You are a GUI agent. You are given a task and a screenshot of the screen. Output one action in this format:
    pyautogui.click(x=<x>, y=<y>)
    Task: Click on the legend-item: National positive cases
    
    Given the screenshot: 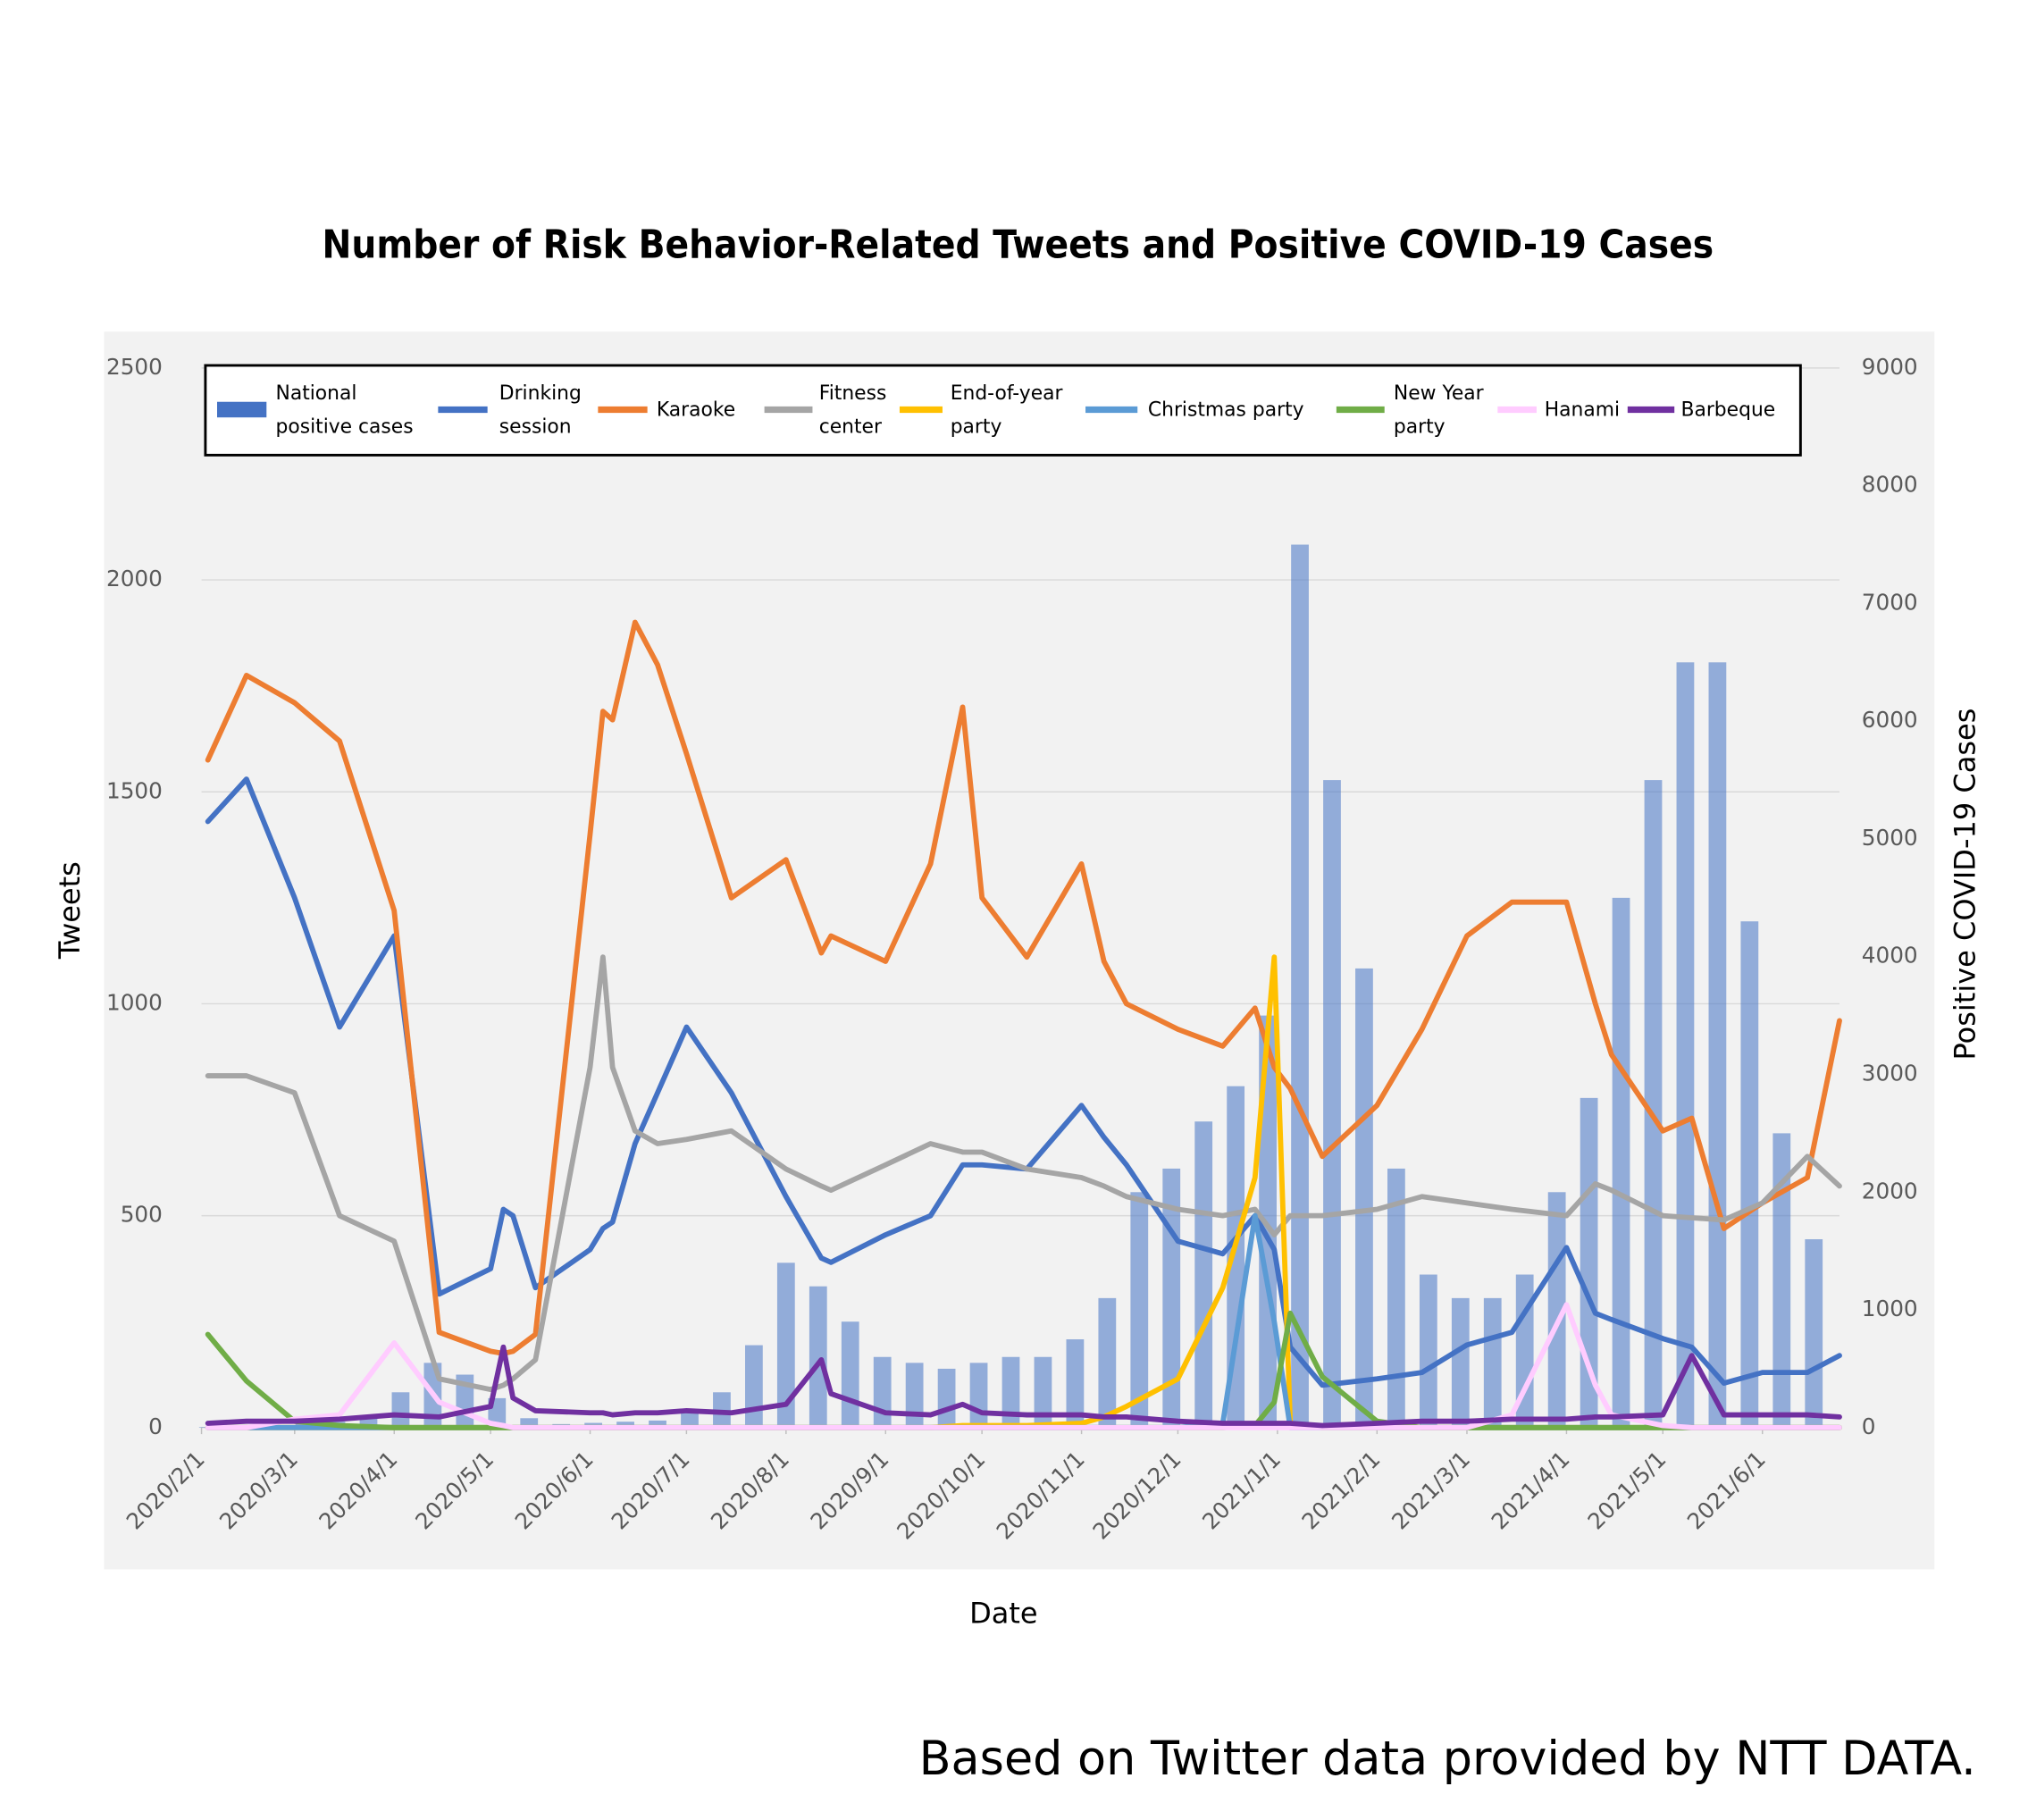 What is the action you would take?
    pyautogui.click(x=344, y=410)
    